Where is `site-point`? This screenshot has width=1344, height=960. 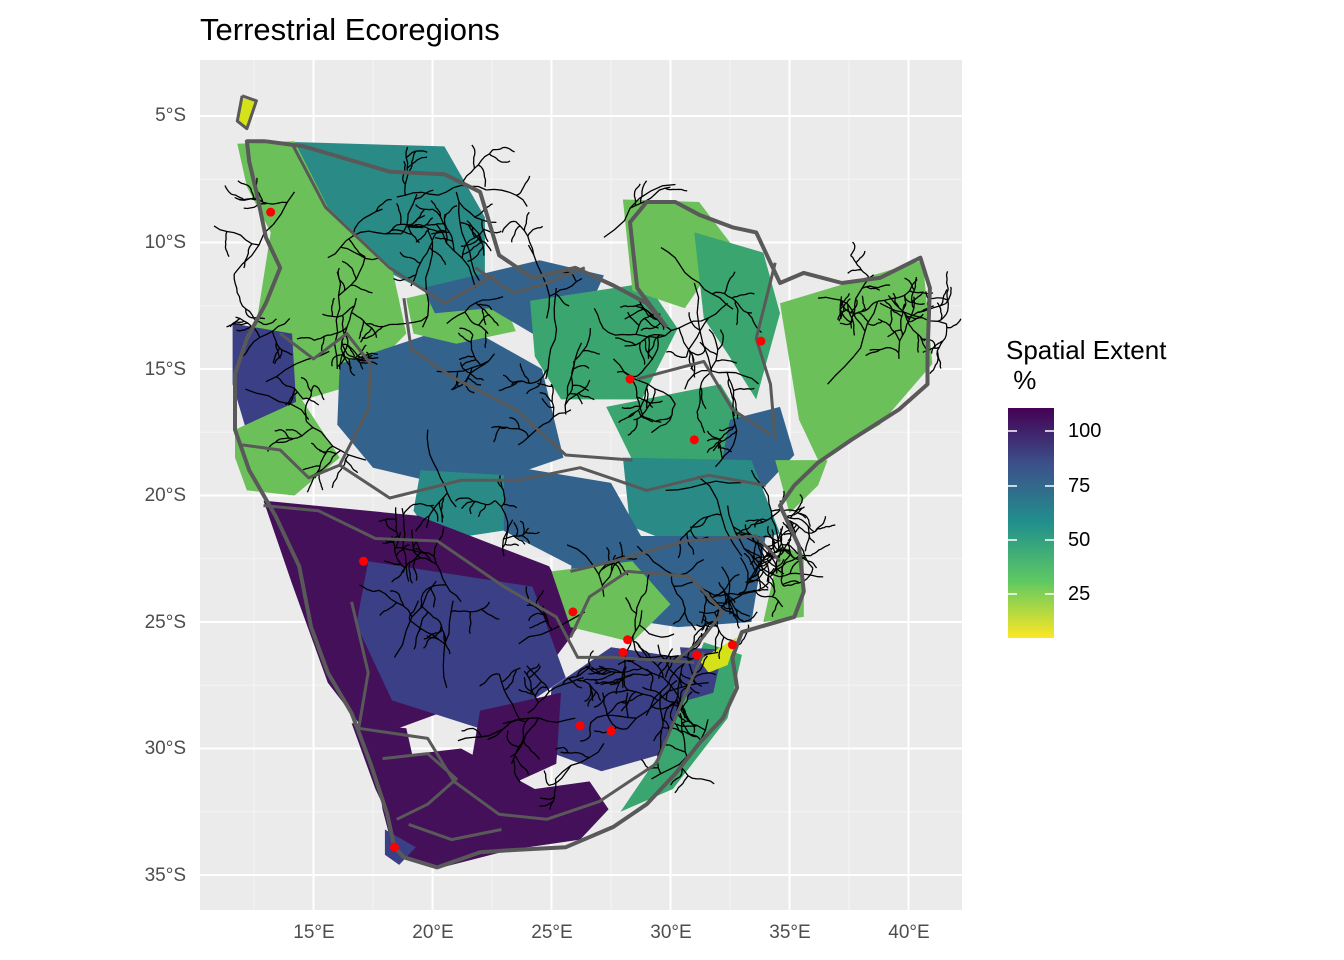
site-point is located at coordinates (573, 612).